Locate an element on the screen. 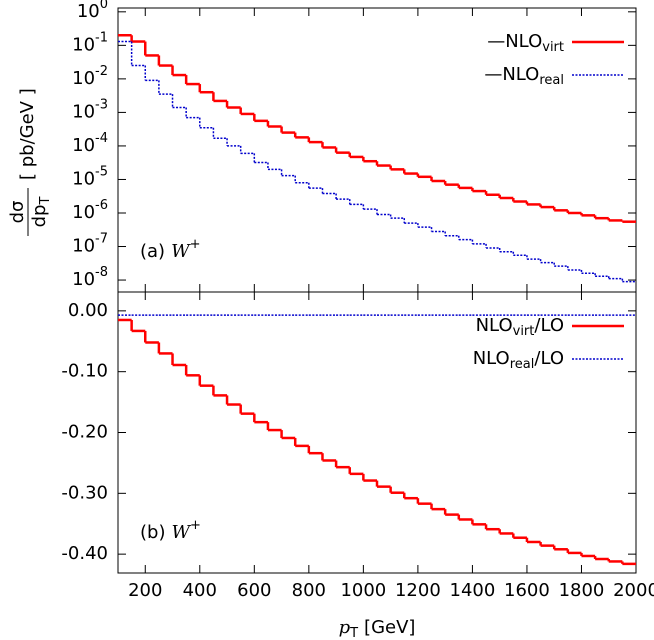 This screenshot has width=654, height=640. x-label-var: p is located at coordinates (345, 627).